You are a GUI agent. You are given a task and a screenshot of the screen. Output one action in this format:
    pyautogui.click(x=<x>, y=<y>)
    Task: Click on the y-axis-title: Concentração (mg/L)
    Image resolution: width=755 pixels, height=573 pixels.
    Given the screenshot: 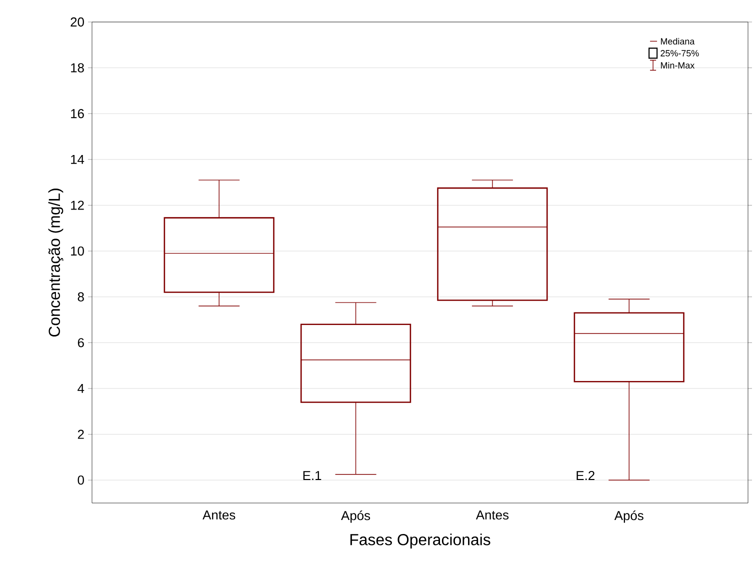 What is the action you would take?
    pyautogui.click(x=56, y=262)
    